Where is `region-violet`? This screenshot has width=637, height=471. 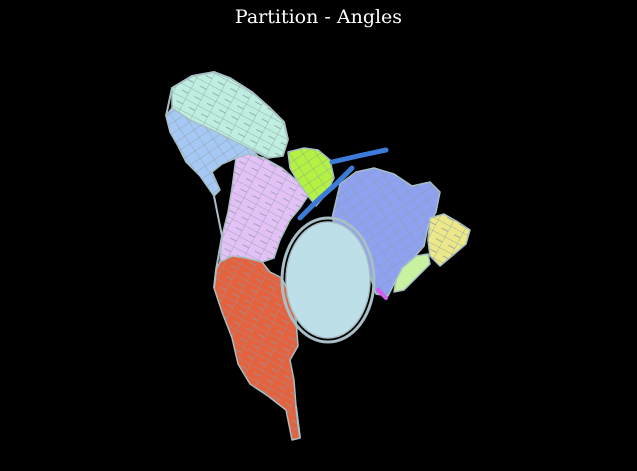 region-violet is located at coordinates (264, 208).